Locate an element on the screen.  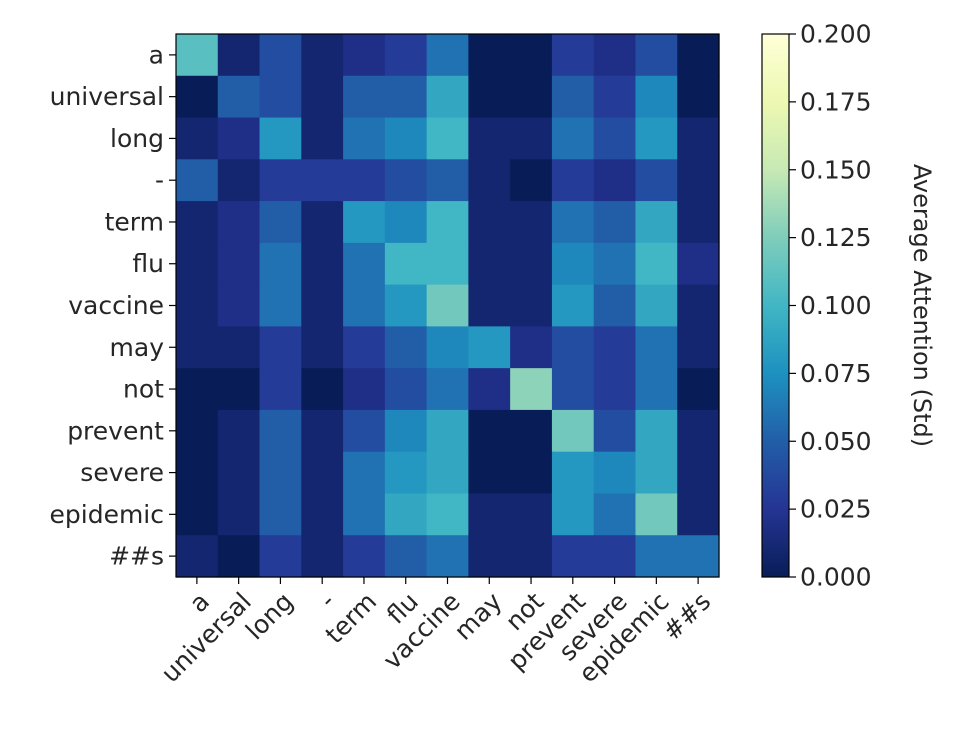
y-tick-label: prevent is located at coordinates (115, 430).